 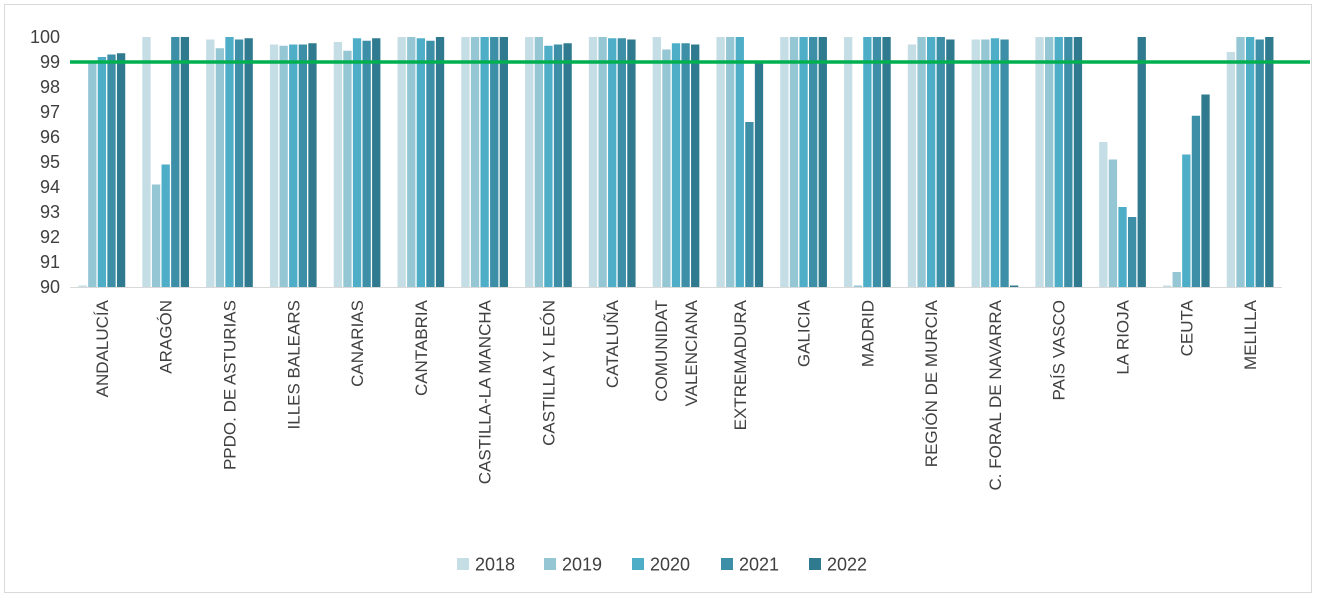 What do you see at coordinates (691, 352) in the screenshot?
I see `x-tick-label: VALENCIANA` at bounding box center [691, 352].